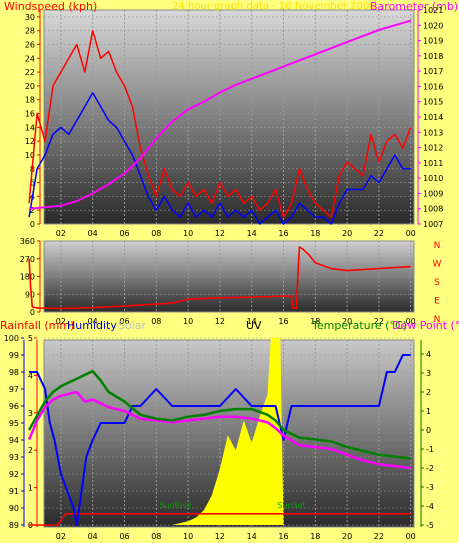 The width and height of the screenshot is (459, 543). Describe the element at coordinates (14, 372) in the screenshot. I see `humidity-tick-label: 98` at that location.